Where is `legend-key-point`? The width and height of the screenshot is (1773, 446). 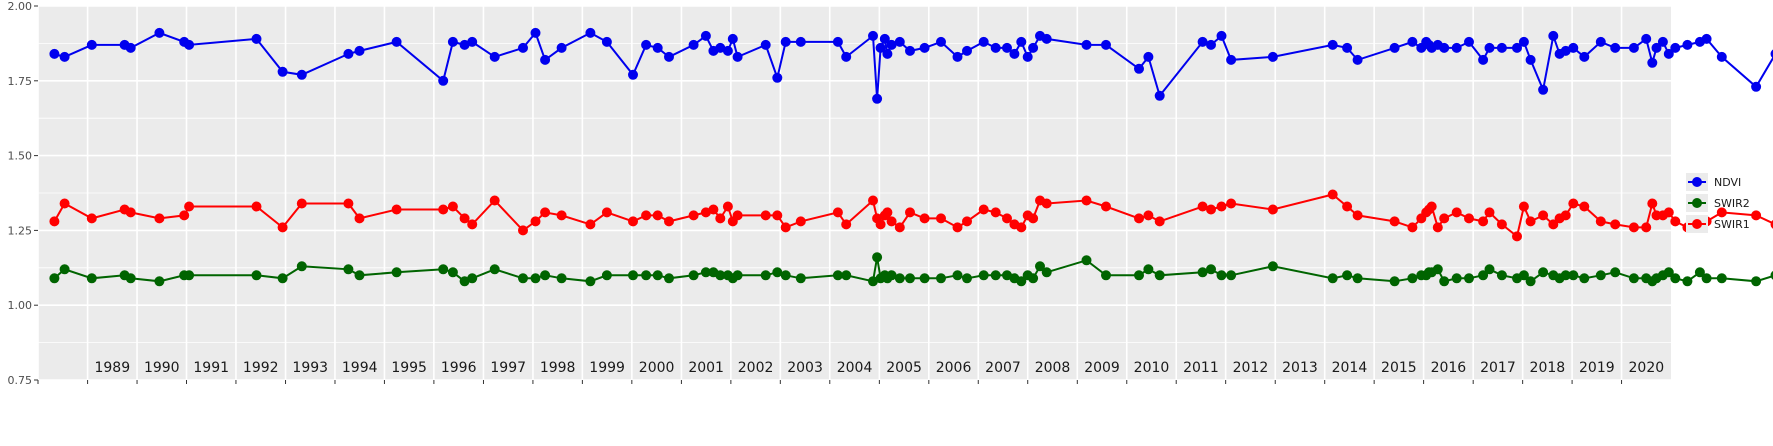
legend-key-point is located at coordinates (1697, 182).